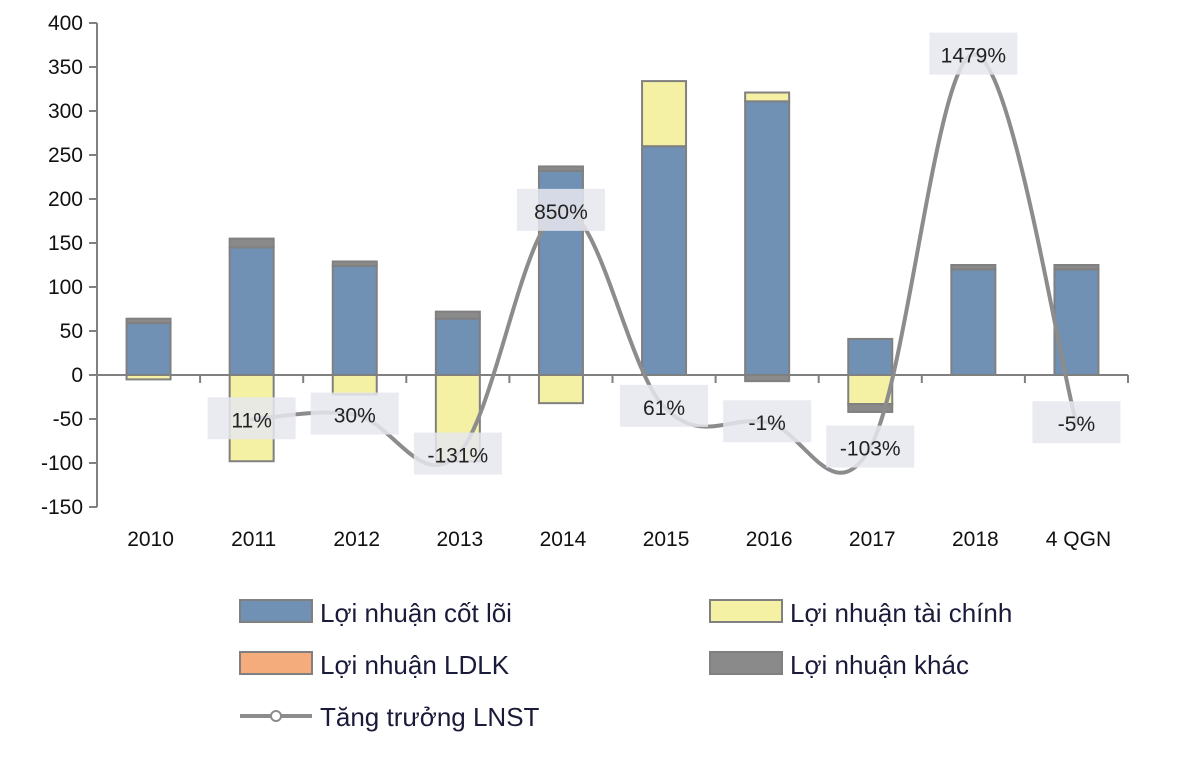 This screenshot has height=761, width=1200. Describe the element at coordinates (901, 613) in the screenshot. I see `legend-label: Lợi nhuận tài chính` at that location.